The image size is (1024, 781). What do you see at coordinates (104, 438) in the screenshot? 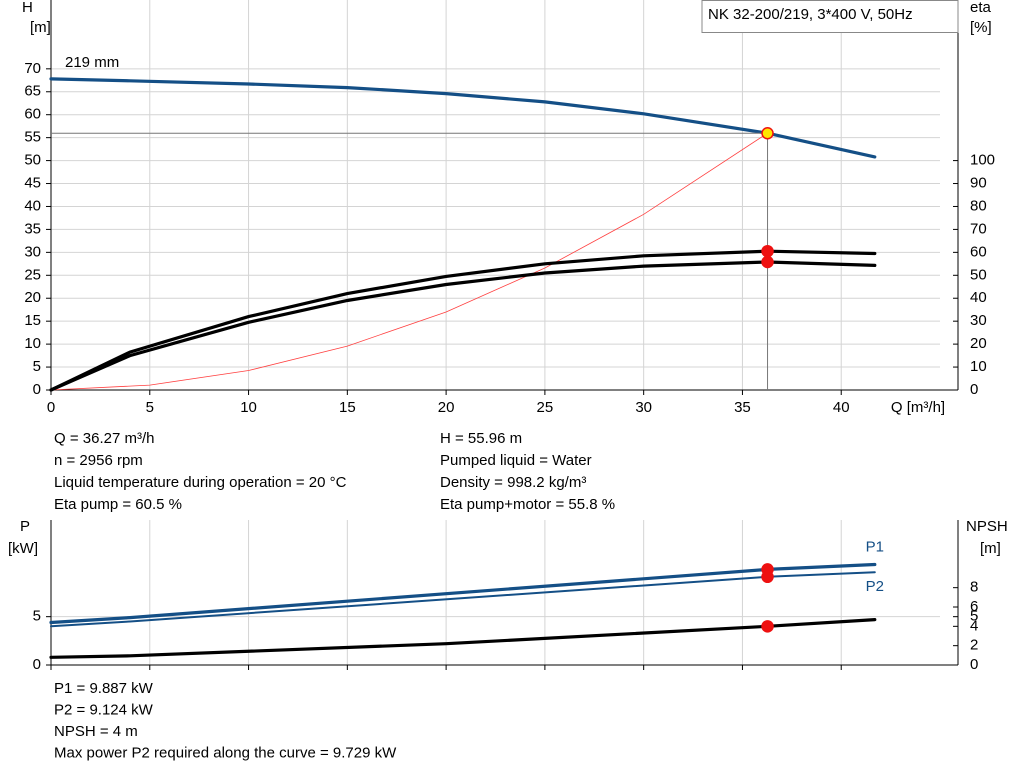
I see `info-text: Q = 36.27 m³/h` at bounding box center [104, 438].